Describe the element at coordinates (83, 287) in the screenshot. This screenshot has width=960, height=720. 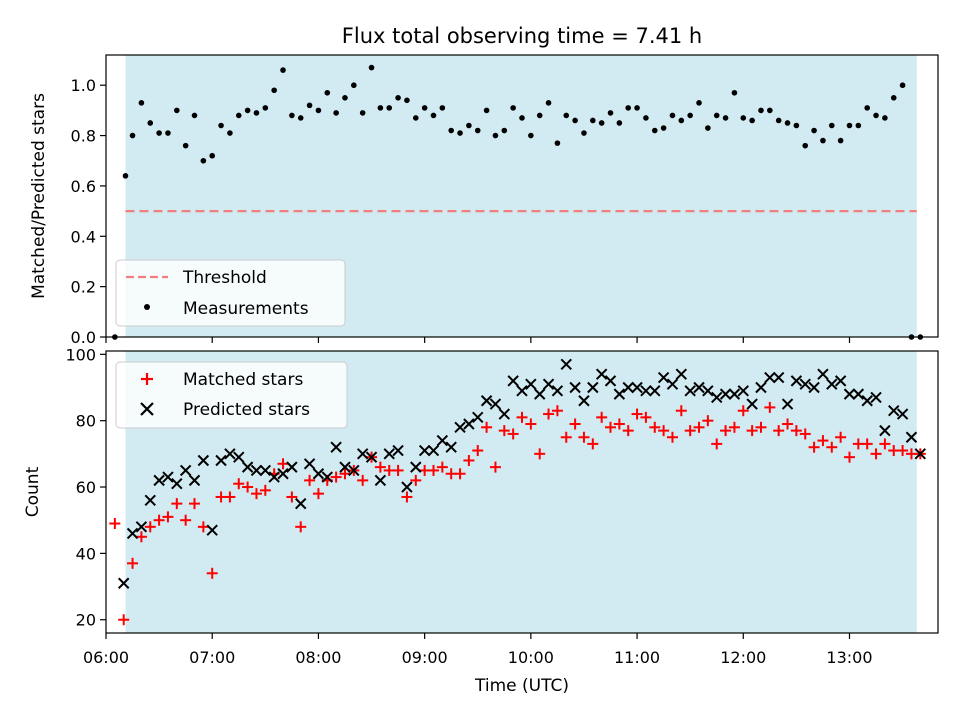
I see `y-tick-label: 0.2` at that location.